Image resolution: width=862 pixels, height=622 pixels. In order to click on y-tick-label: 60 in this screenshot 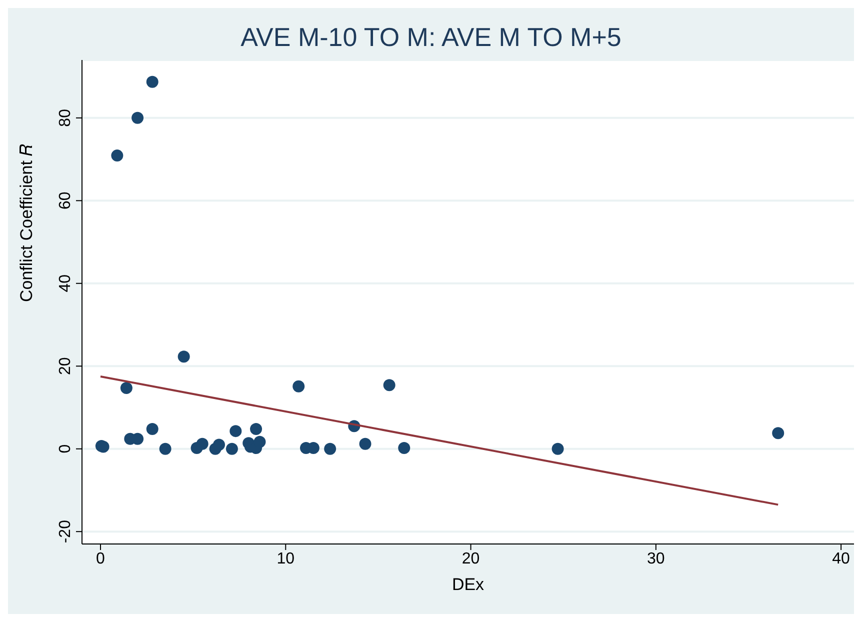, I will do `click(65, 201)`.